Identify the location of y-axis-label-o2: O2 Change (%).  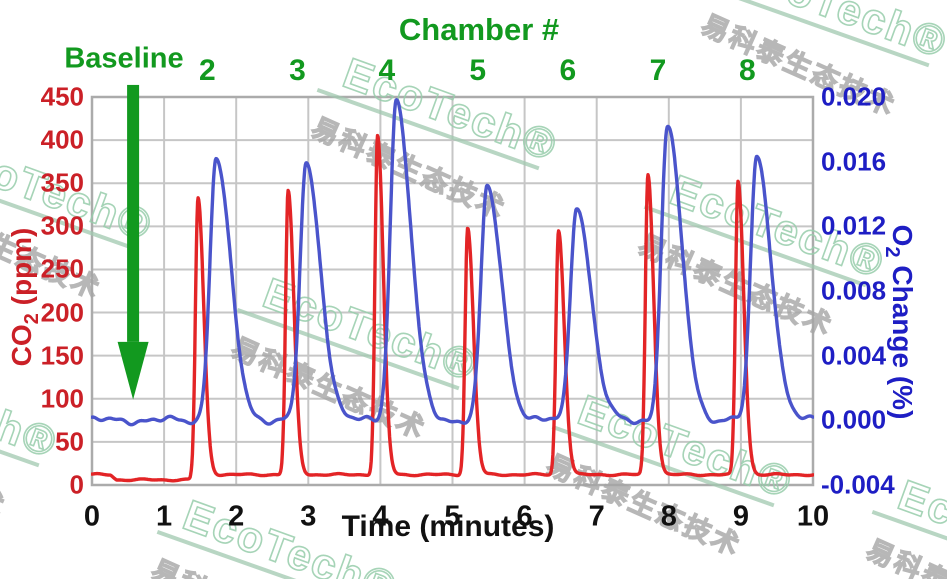
(899, 322).